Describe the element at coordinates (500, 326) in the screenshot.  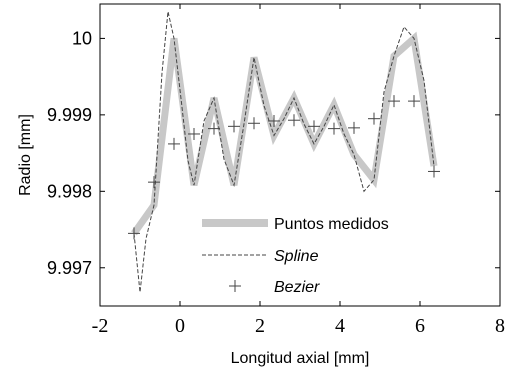
I see `x-tick-label: 8` at that location.